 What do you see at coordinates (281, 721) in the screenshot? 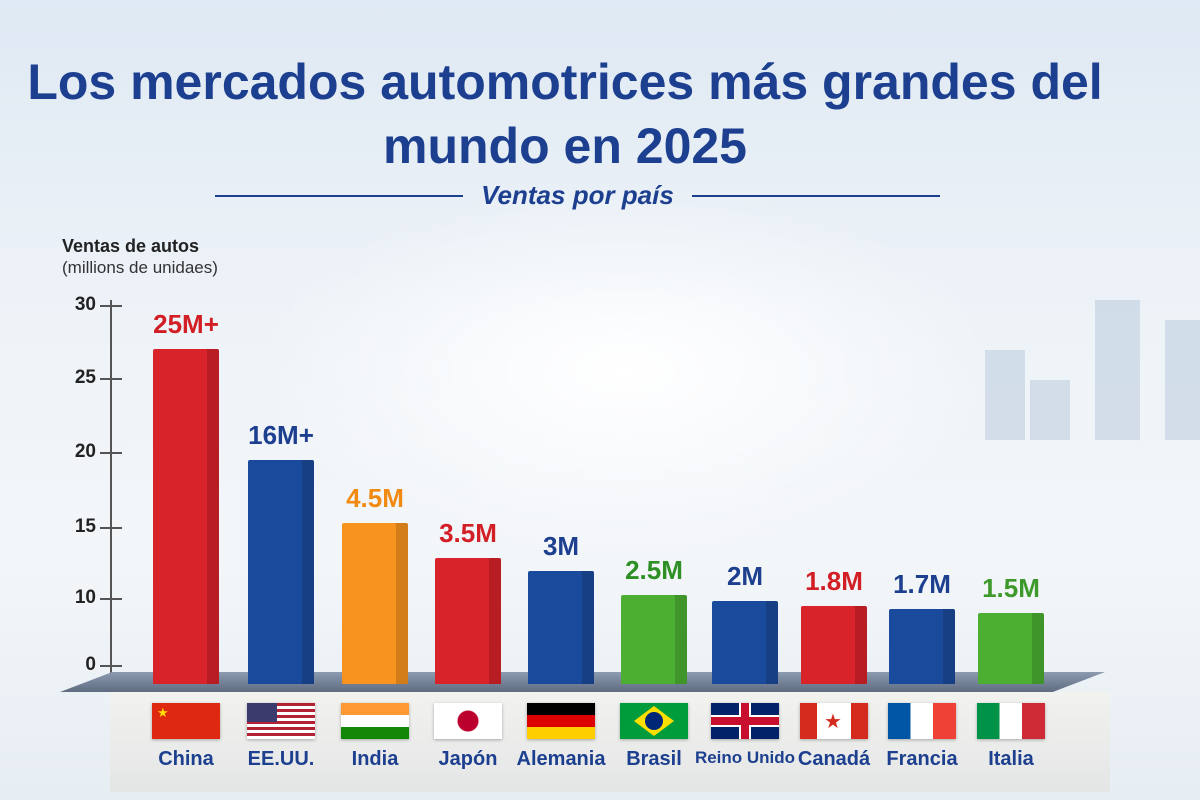
I see `flag-us-icon` at bounding box center [281, 721].